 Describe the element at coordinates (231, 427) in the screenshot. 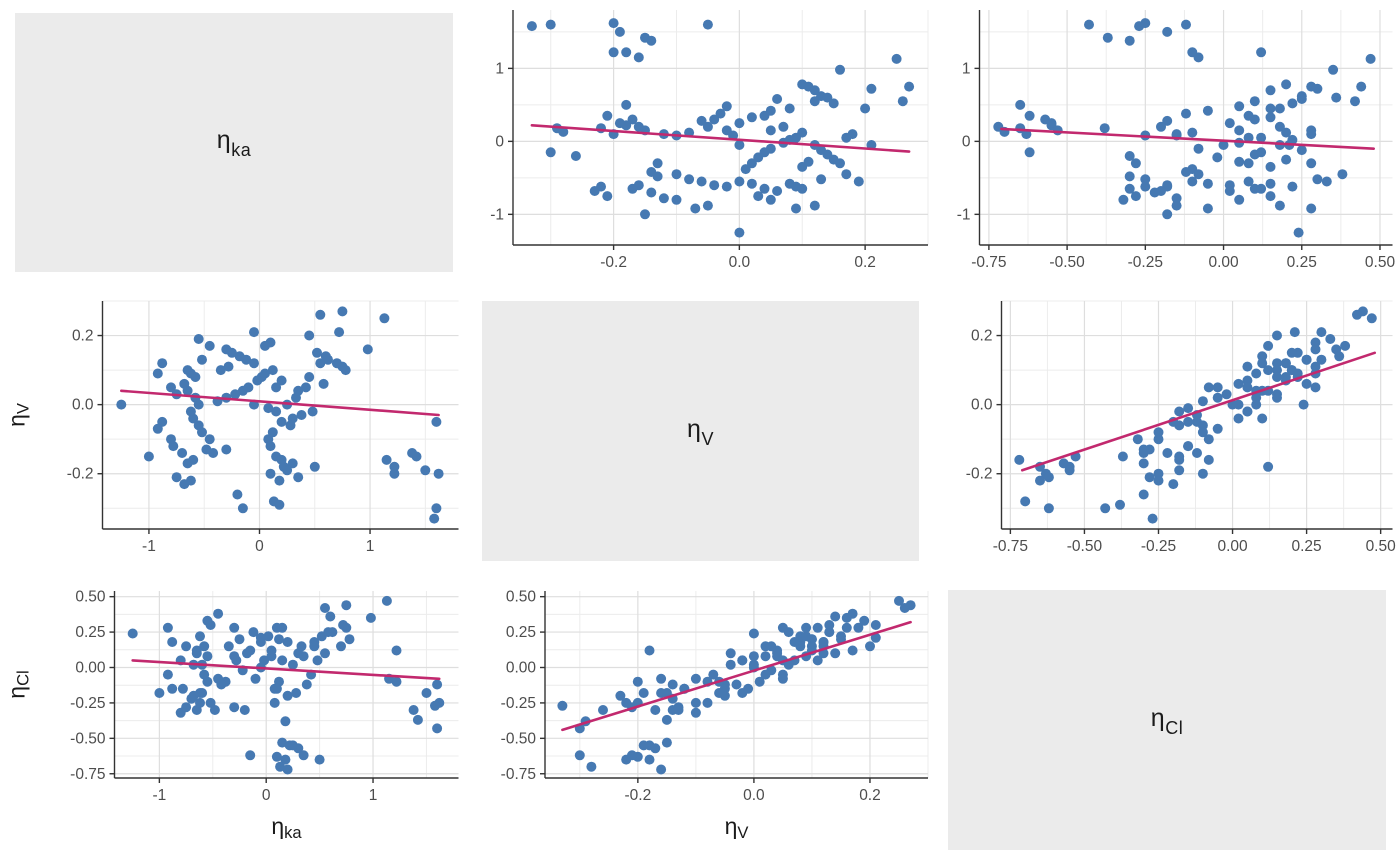

I see `scatter-plot-eta-ka-vs-eta-v: -1 0 1 -0.2 0.0 0.2 ηV` at that location.